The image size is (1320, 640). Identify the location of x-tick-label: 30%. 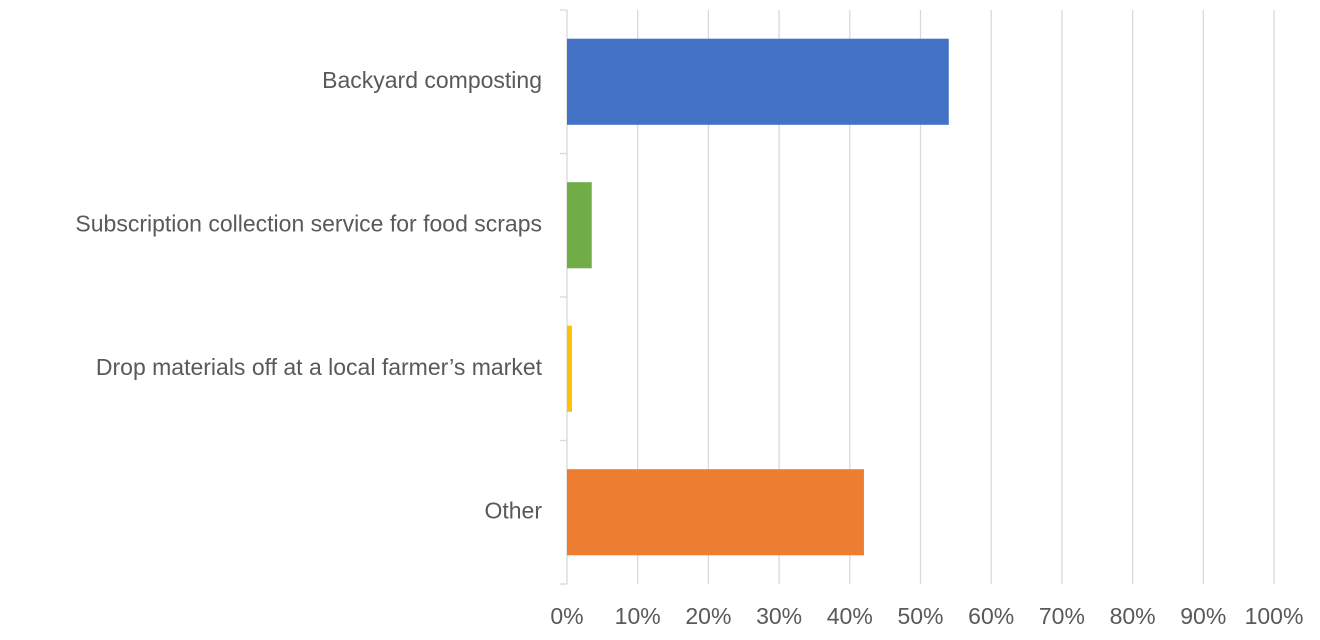
(779, 616).